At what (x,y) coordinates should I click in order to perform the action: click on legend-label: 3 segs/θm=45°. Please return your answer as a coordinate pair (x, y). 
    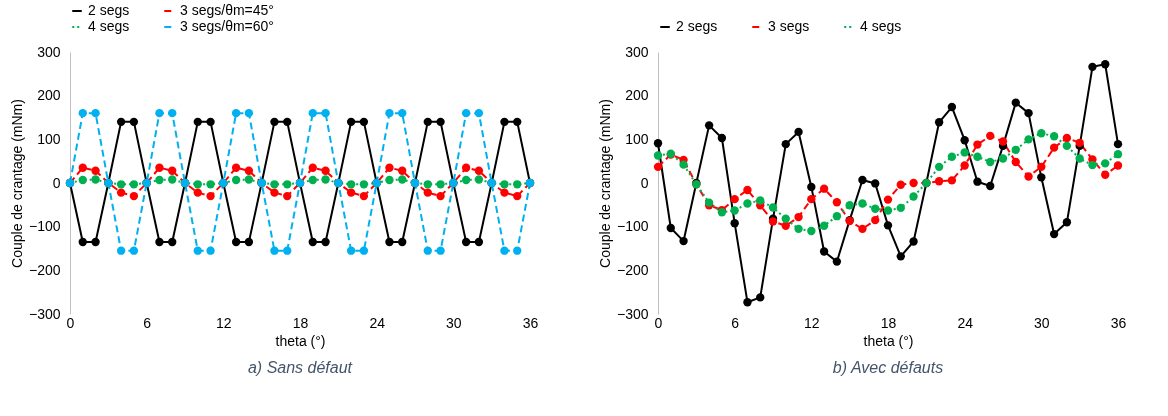
    Looking at the image, I should click on (227, 10).